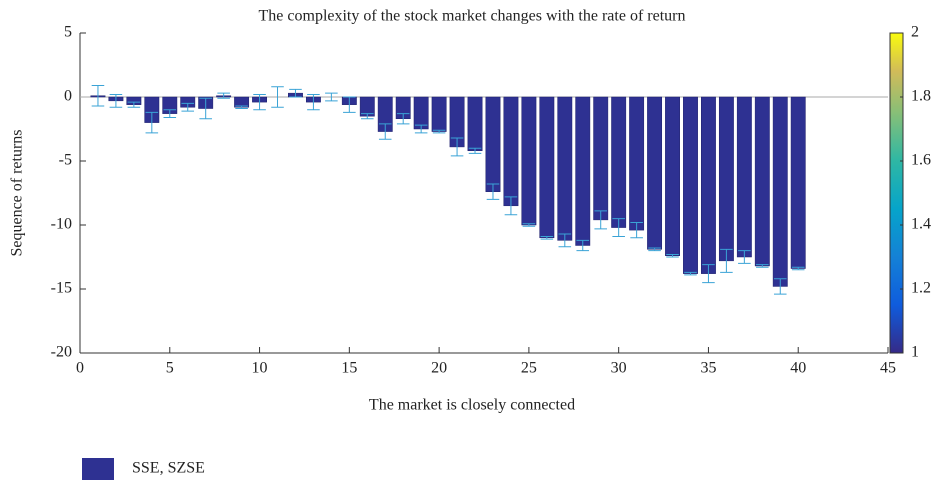 The image size is (945, 481). What do you see at coordinates (168, 468) in the screenshot?
I see `legend-label: SSE, SZSE` at bounding box center [168, 468].